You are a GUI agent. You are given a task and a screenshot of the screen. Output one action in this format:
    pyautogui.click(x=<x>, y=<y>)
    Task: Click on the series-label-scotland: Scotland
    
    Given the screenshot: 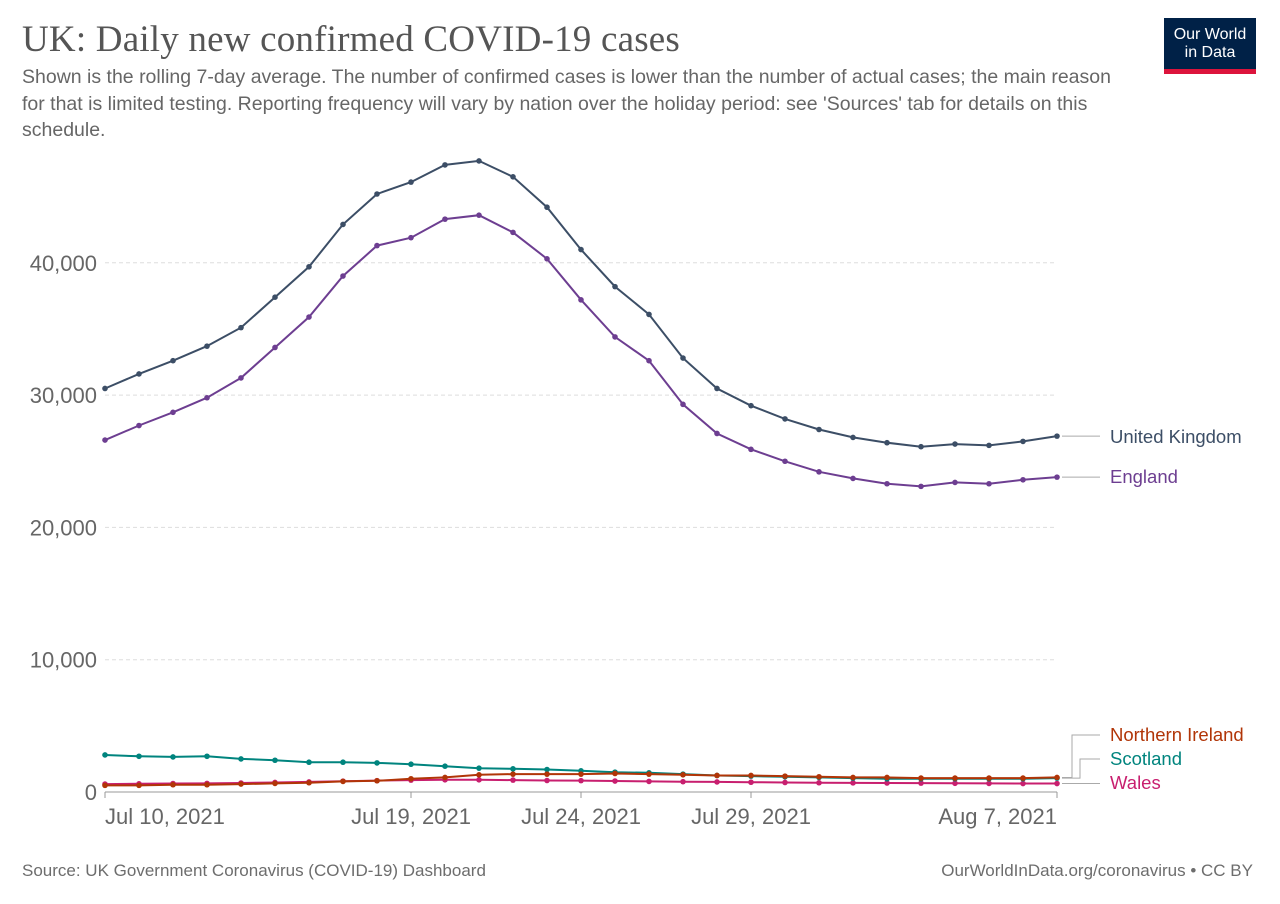 What is the action you would take?
    pyautogui.click(x=1122, y=763)
    